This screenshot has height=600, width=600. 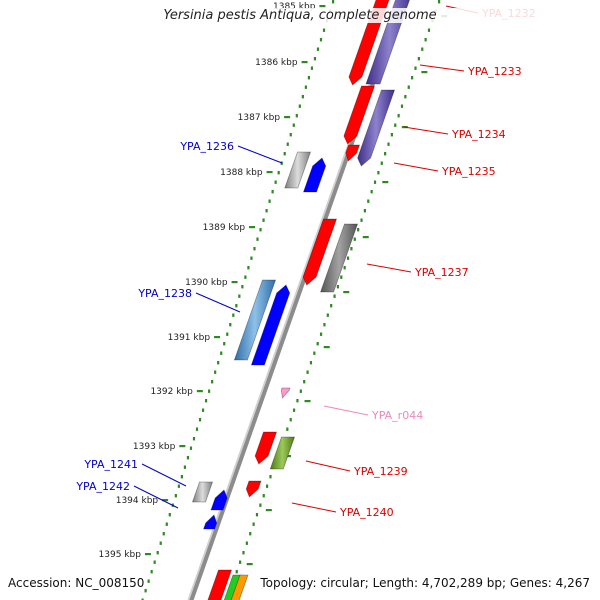 I want to click on scale-label: 1393 kbp, so click(x=154, y=447).